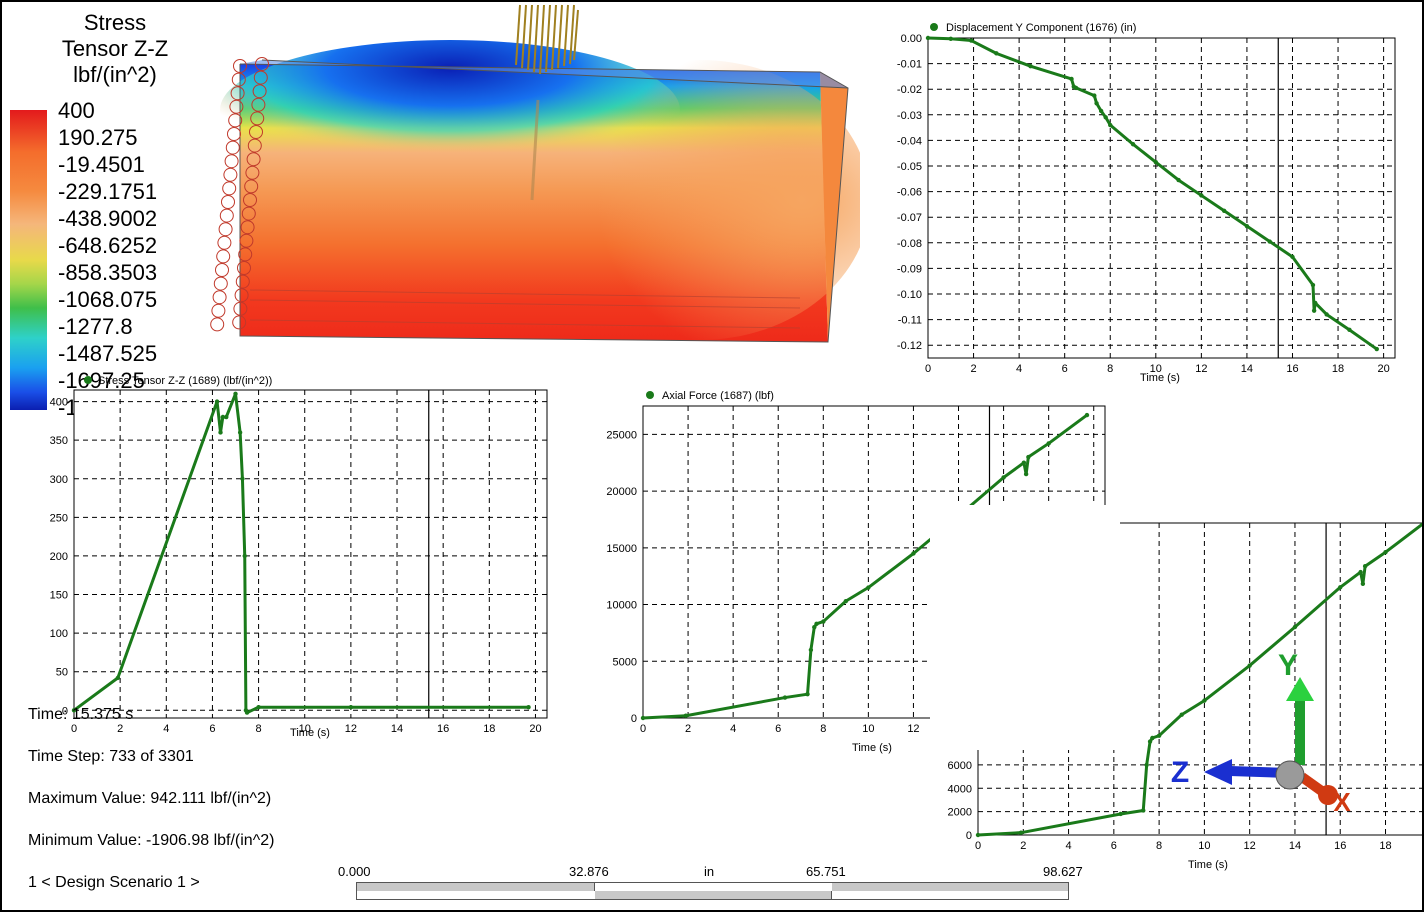  Describe the element at coordinates (911, 39) in the screenshot. I see `y-tick-label: 0.00` at that location.